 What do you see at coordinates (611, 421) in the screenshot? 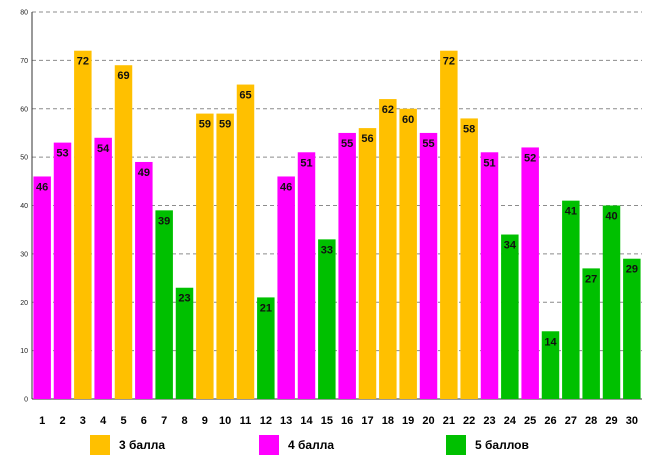
I see `x-tick-label: 29` at bounding box center [611, 421].